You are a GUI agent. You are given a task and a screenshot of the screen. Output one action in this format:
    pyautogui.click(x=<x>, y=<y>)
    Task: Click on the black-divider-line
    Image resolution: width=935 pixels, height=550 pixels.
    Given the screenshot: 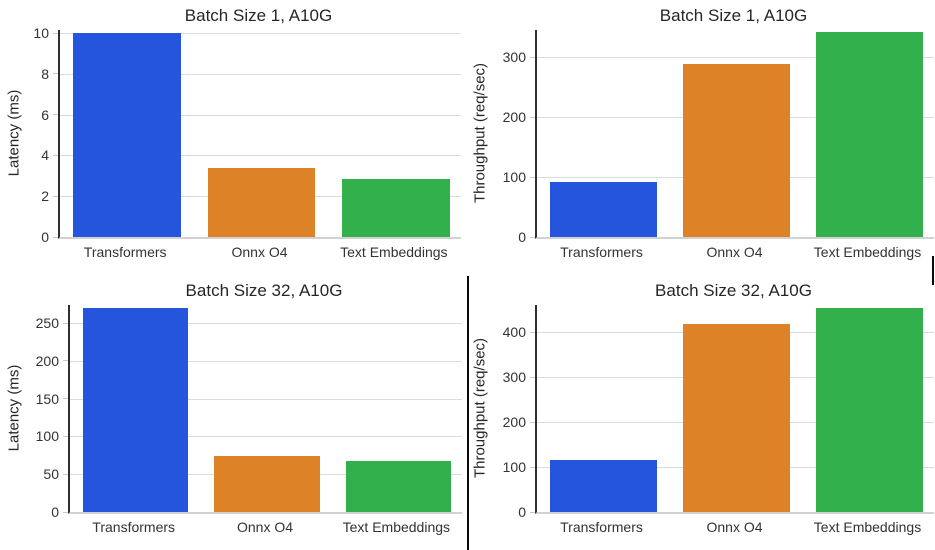 What is the action you would take?
    pyautogui.click(x=467, y=413)
    